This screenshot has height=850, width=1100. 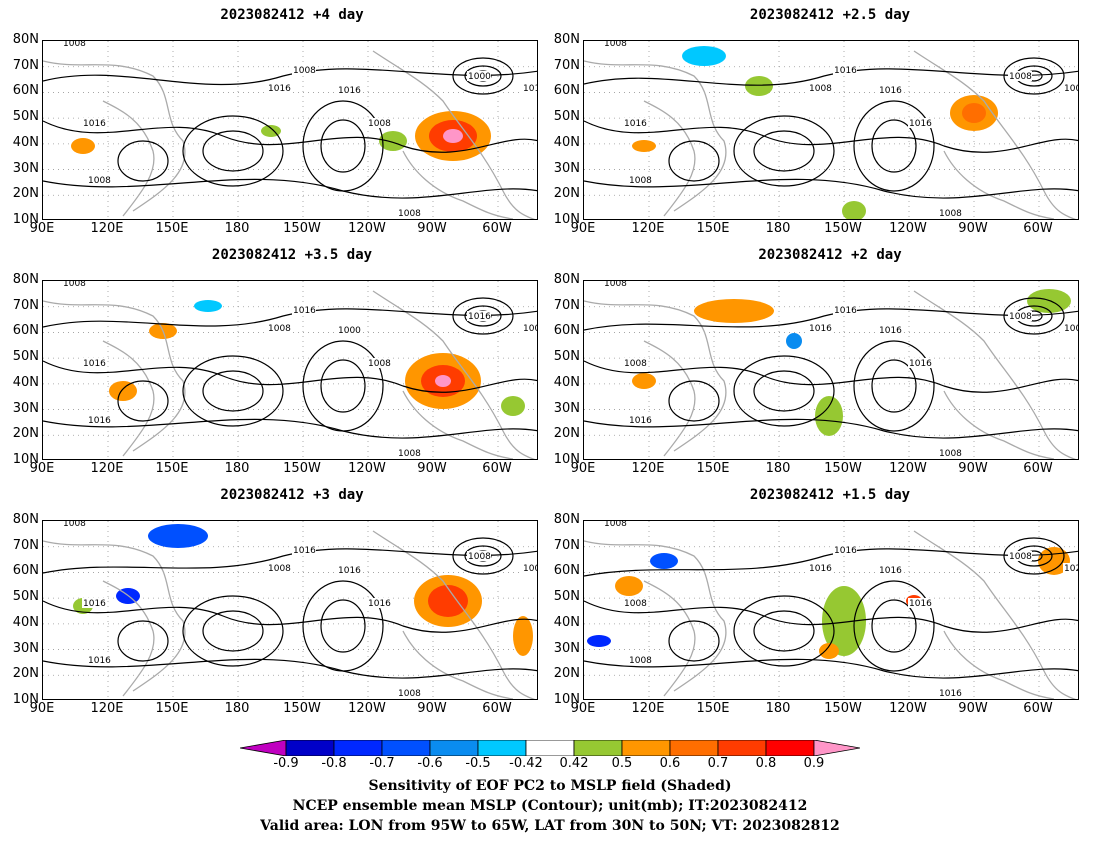 What do you see at coordinates (566, 194) in the screenshot?
I see `lat-label: 20N` at bounding box center [566, 194].